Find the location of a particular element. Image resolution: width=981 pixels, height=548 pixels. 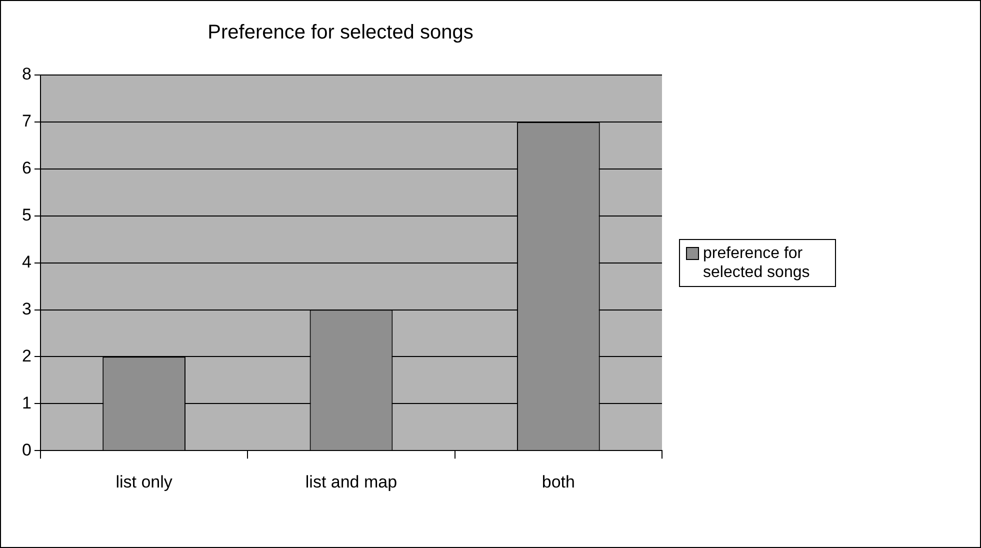

y-tick-label: 4 is located at coordinates (27, 262).